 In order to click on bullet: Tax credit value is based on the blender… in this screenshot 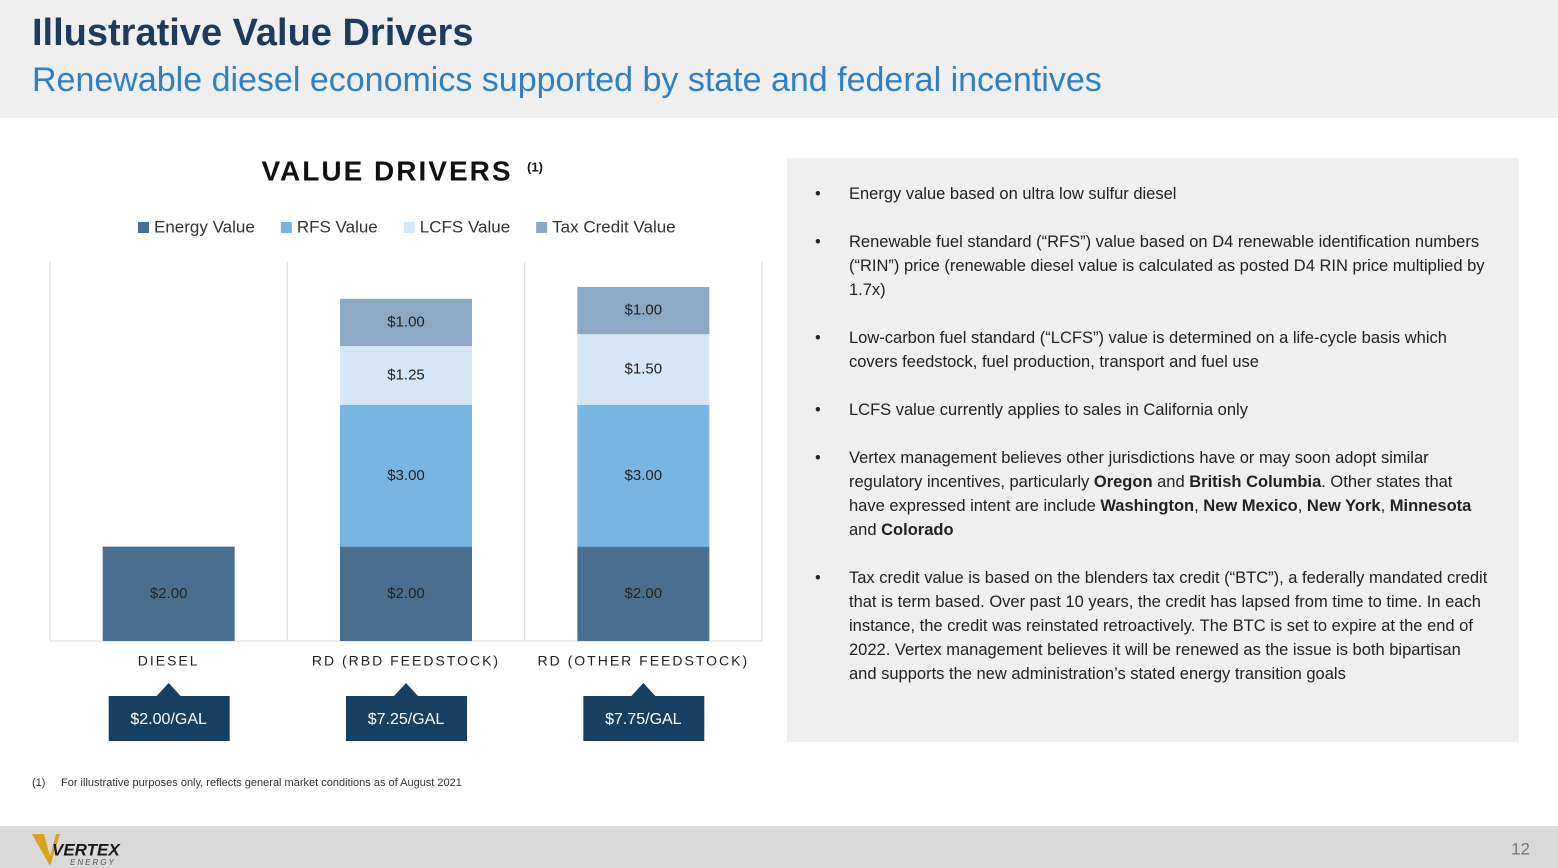, I will do `click(1152, 626)`.